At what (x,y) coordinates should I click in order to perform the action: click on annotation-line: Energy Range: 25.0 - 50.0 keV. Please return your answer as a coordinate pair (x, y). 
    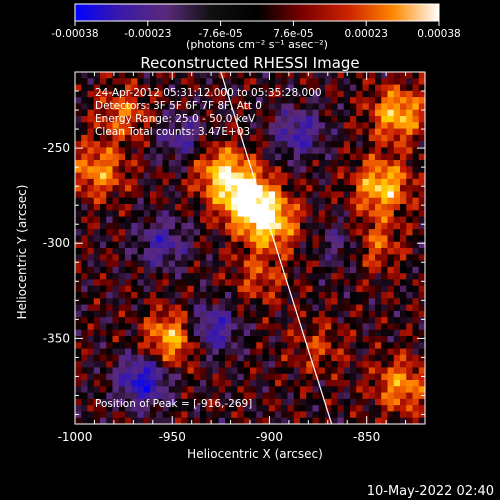
    Looking at the image, I should click on (175, 119).